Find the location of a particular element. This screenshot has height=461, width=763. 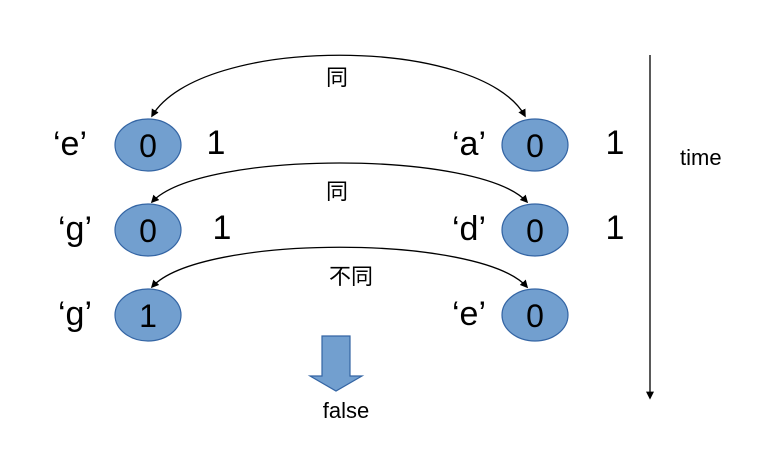

left-char-row-2: ‘g’ is located at coordinates (75, 229).